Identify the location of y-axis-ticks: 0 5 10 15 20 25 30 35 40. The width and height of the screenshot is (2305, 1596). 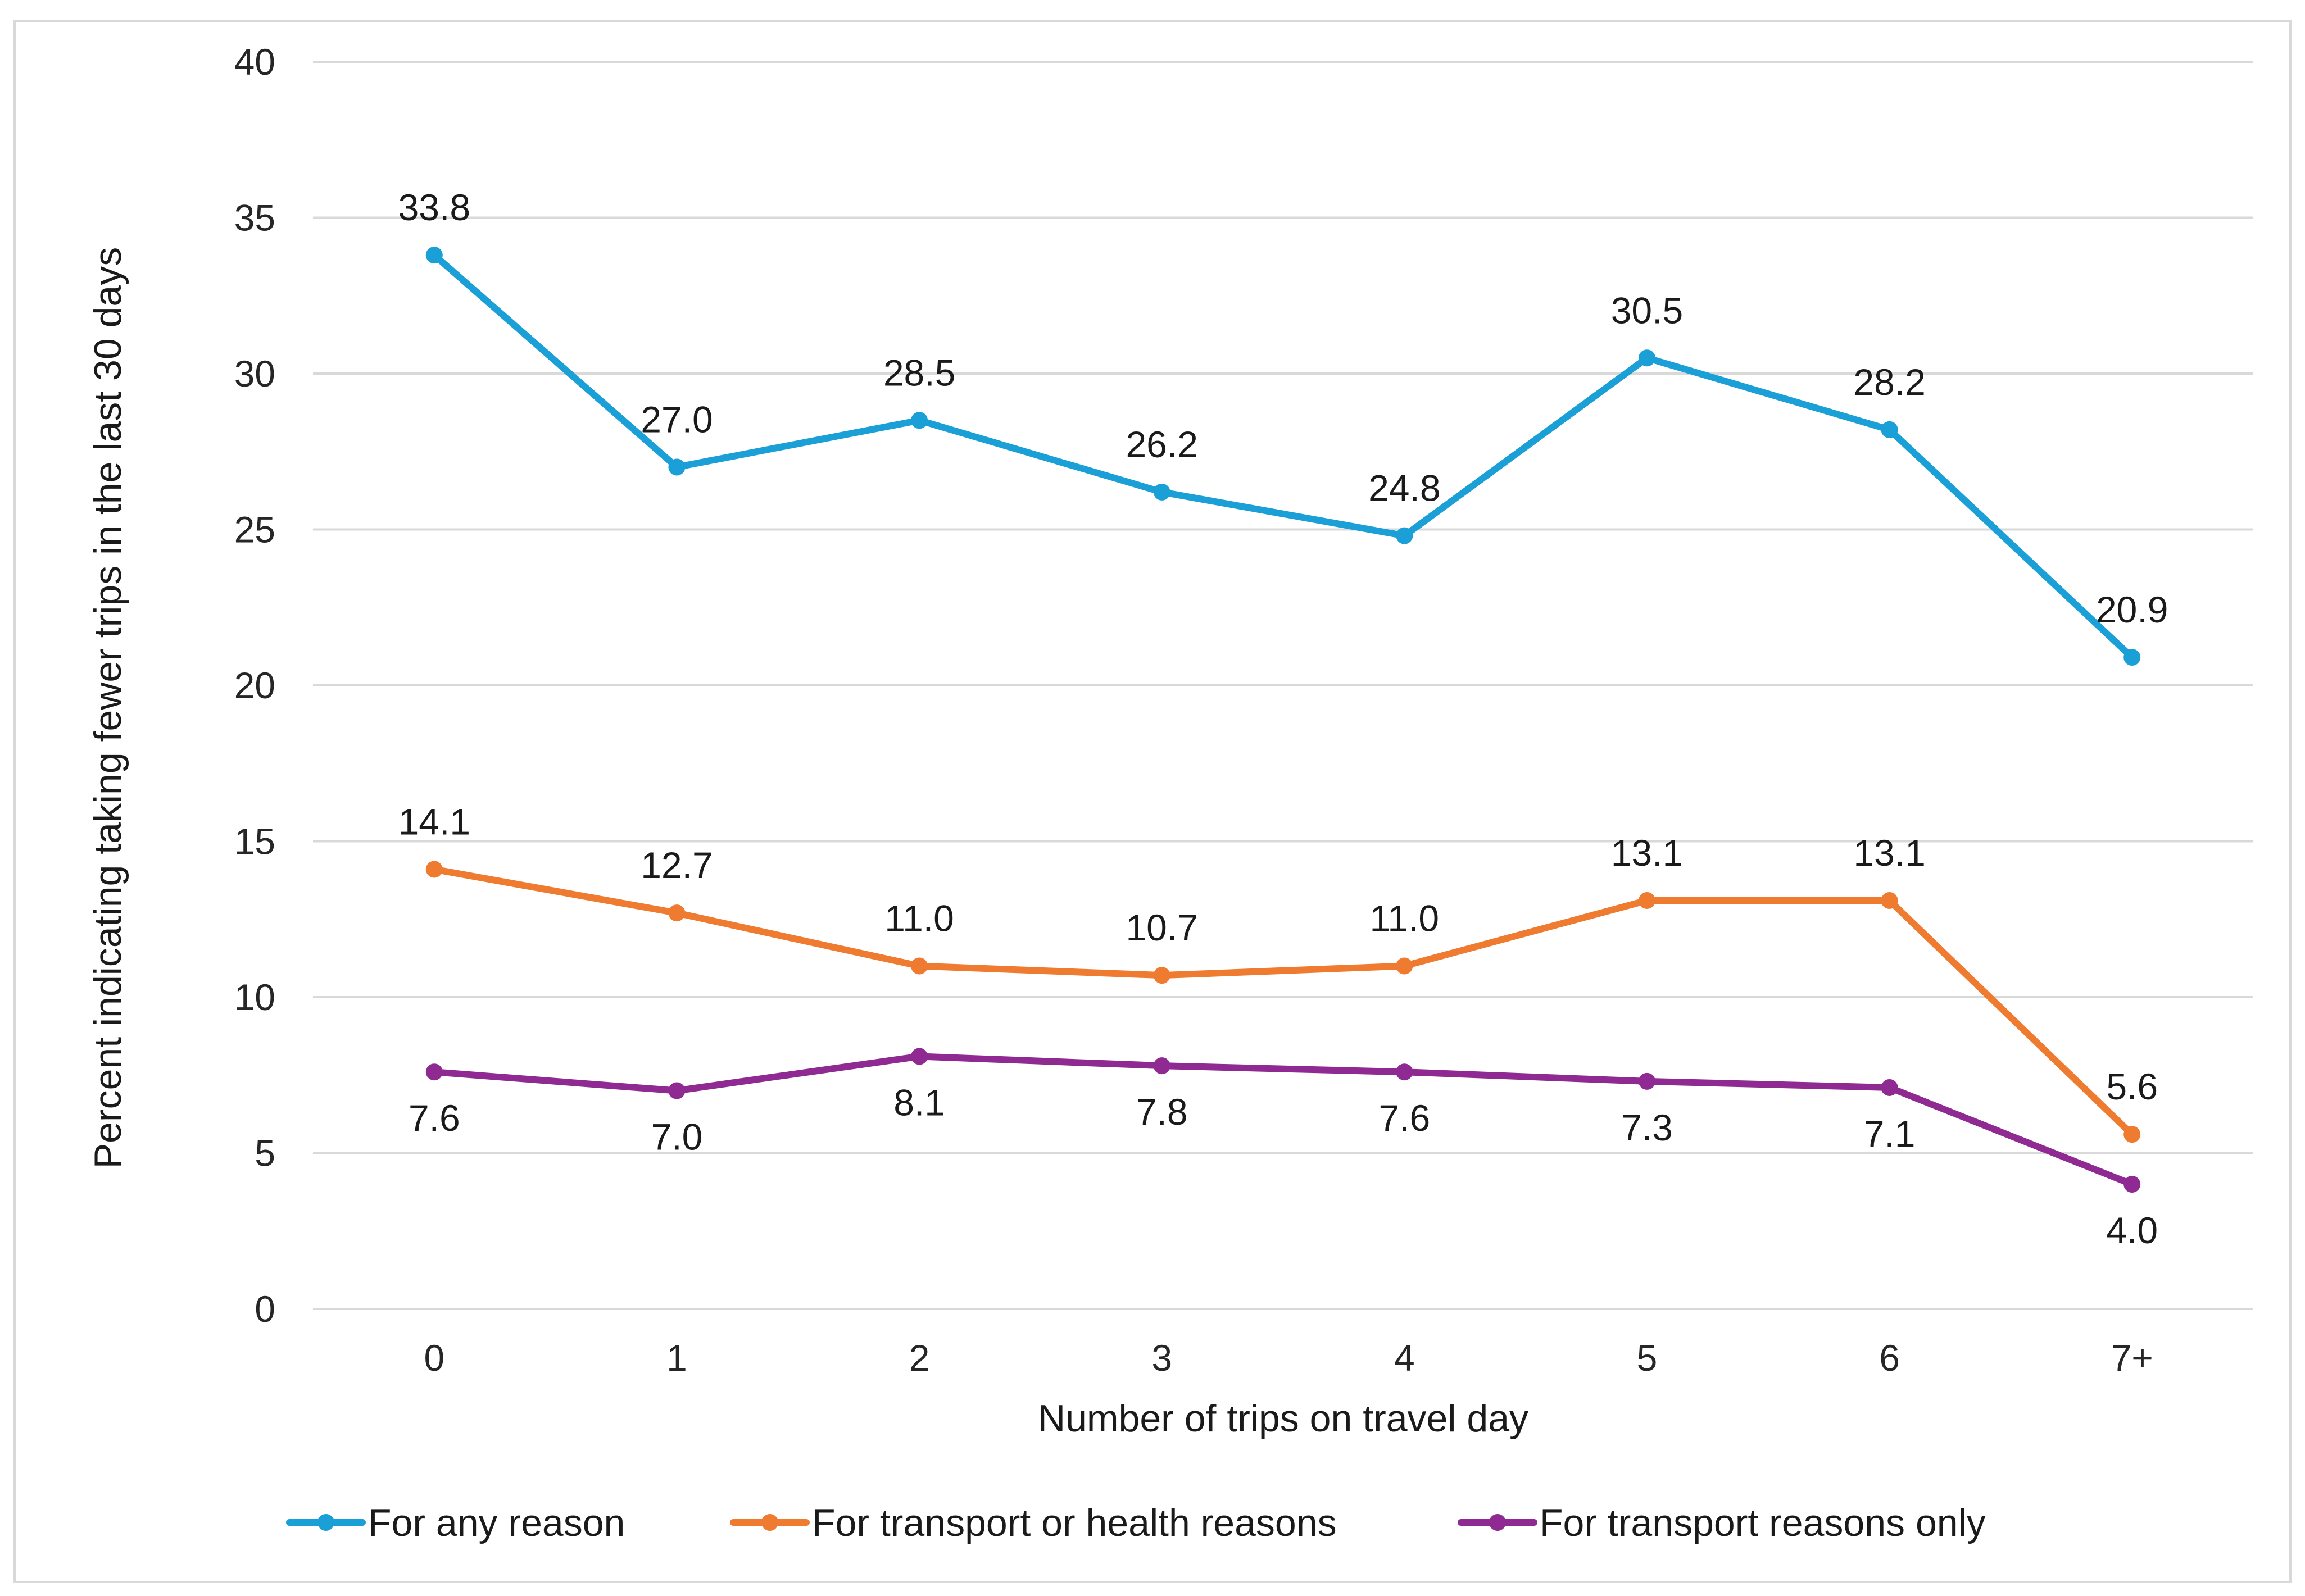
(254, 685).